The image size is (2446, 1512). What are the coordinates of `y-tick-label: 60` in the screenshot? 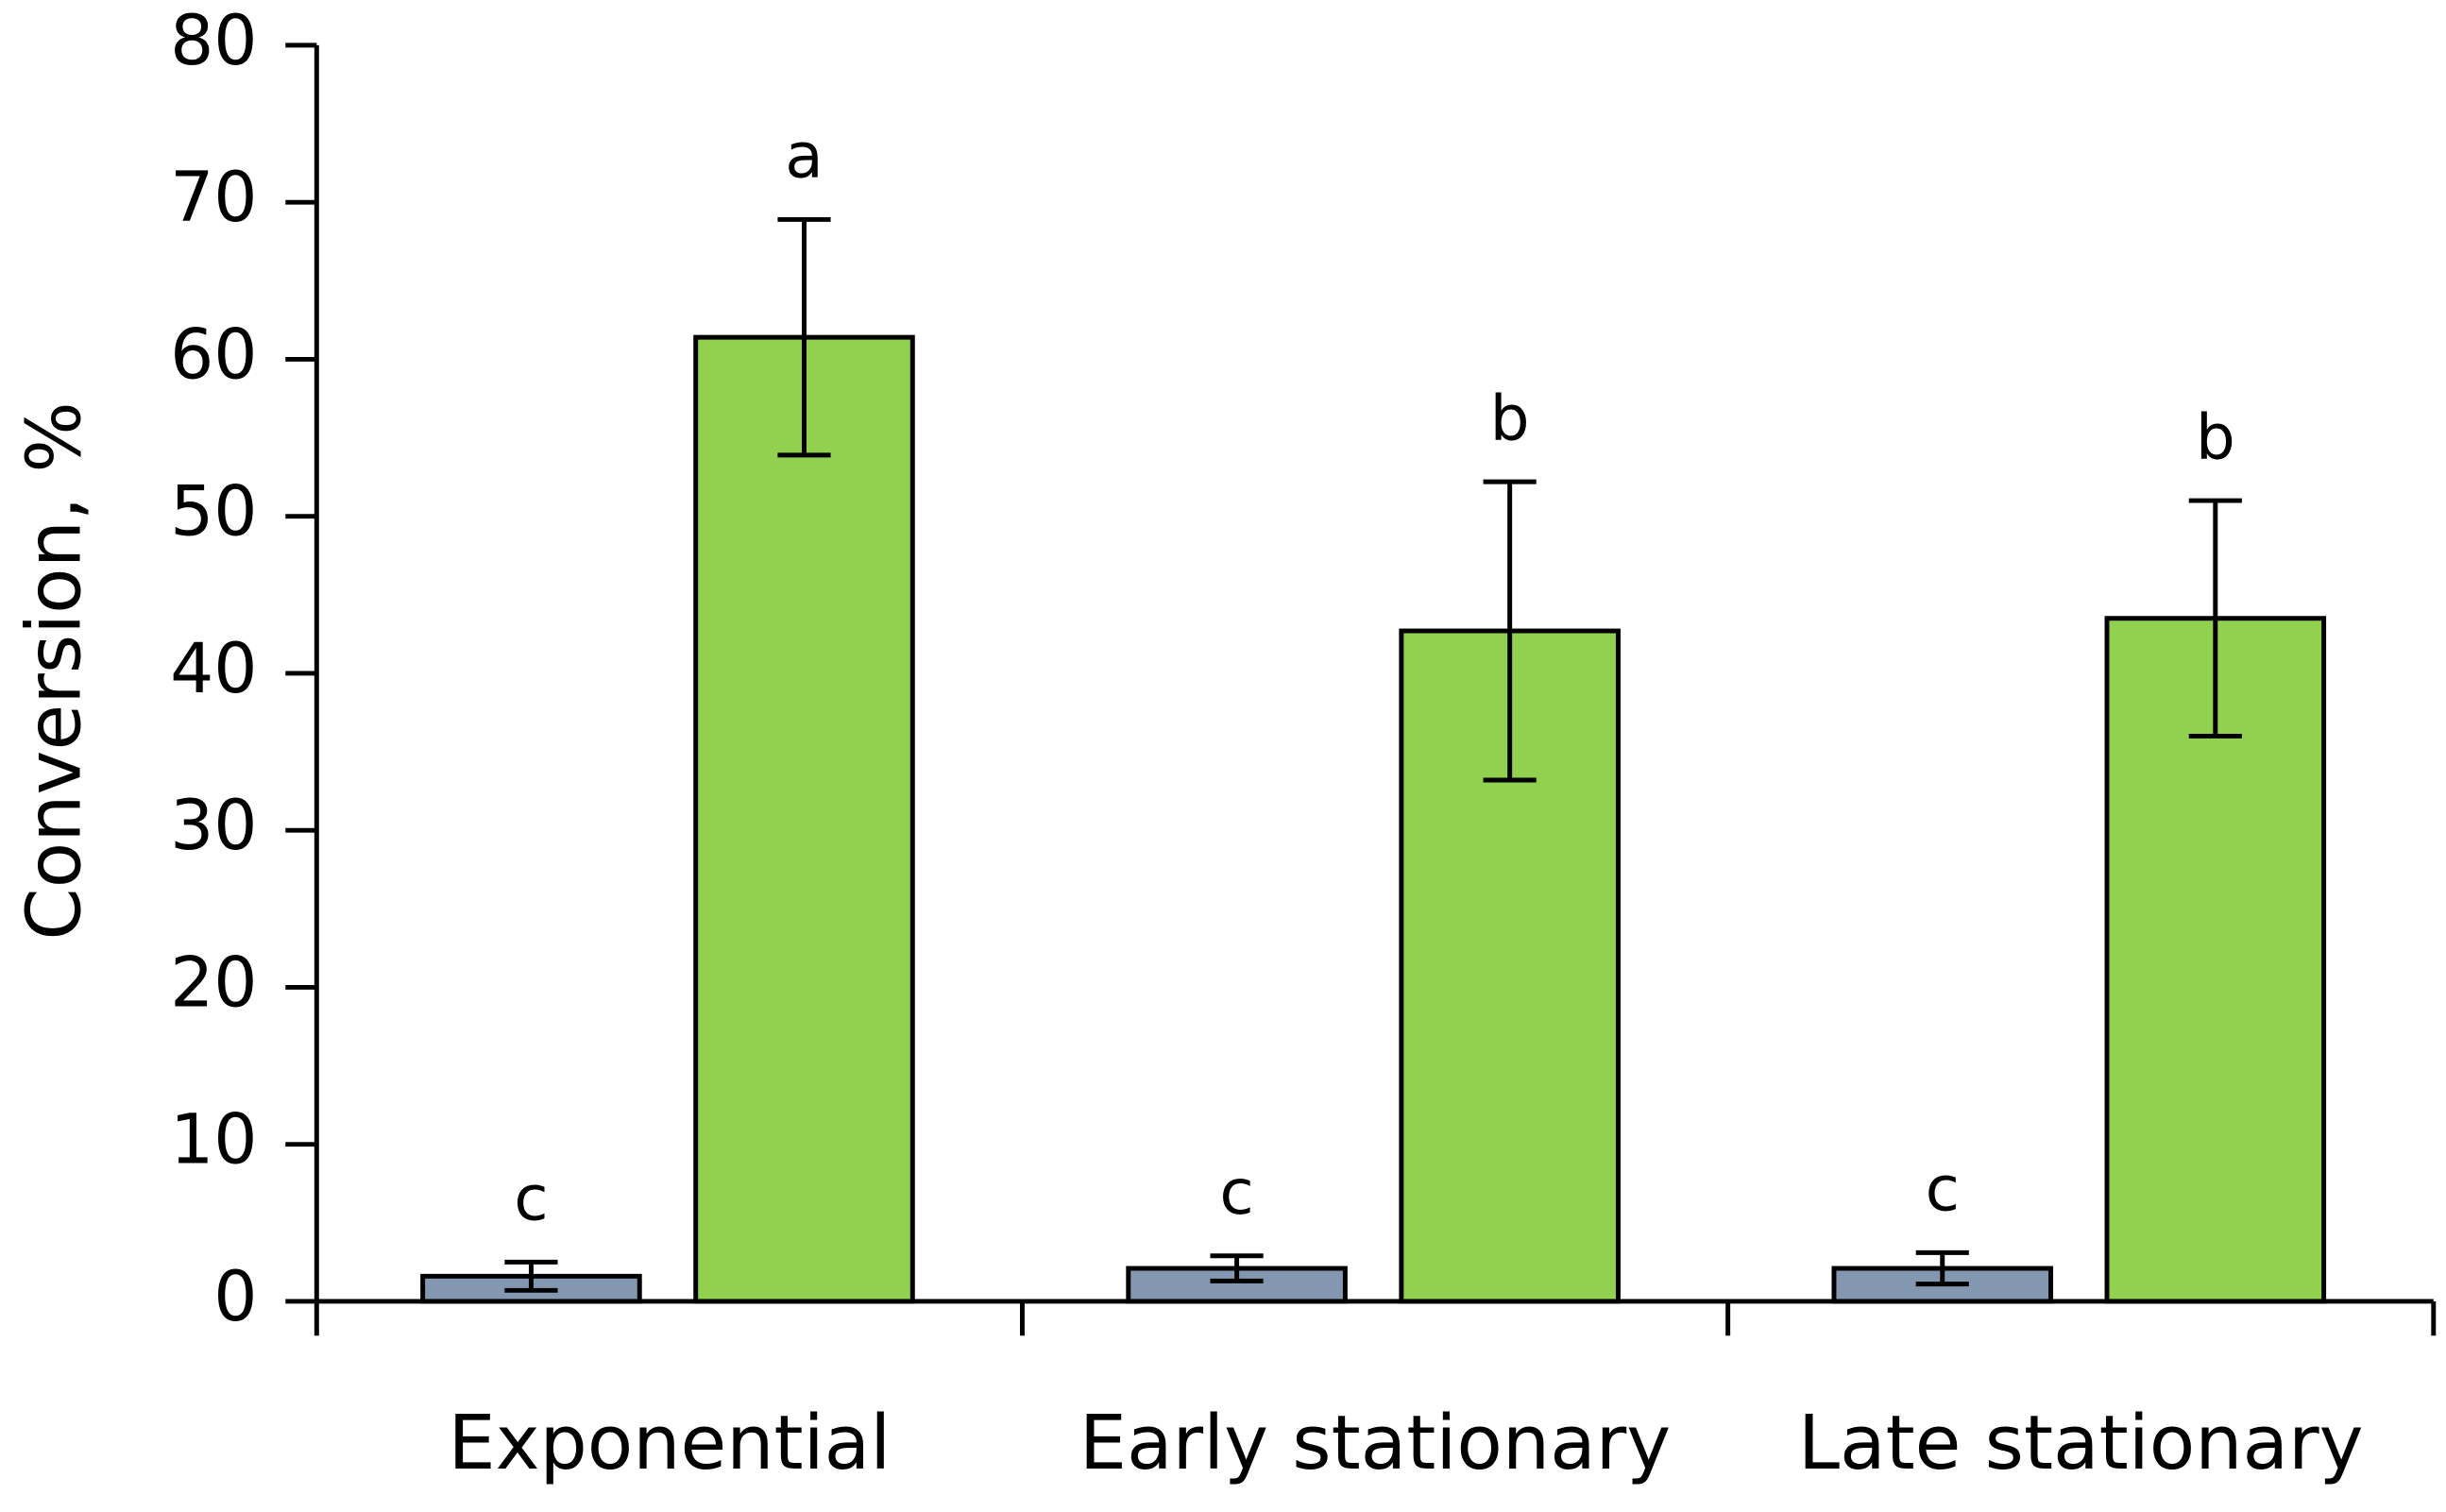 It's located at (213, 355).